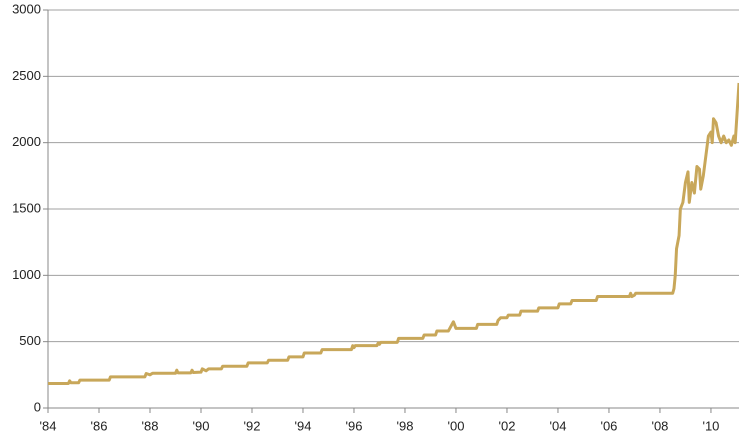 This screenshot has height=443, width=739. Describe the element at coordinates (659, 425) in the screenshot. I see `x-tick-label: '08` at that location.